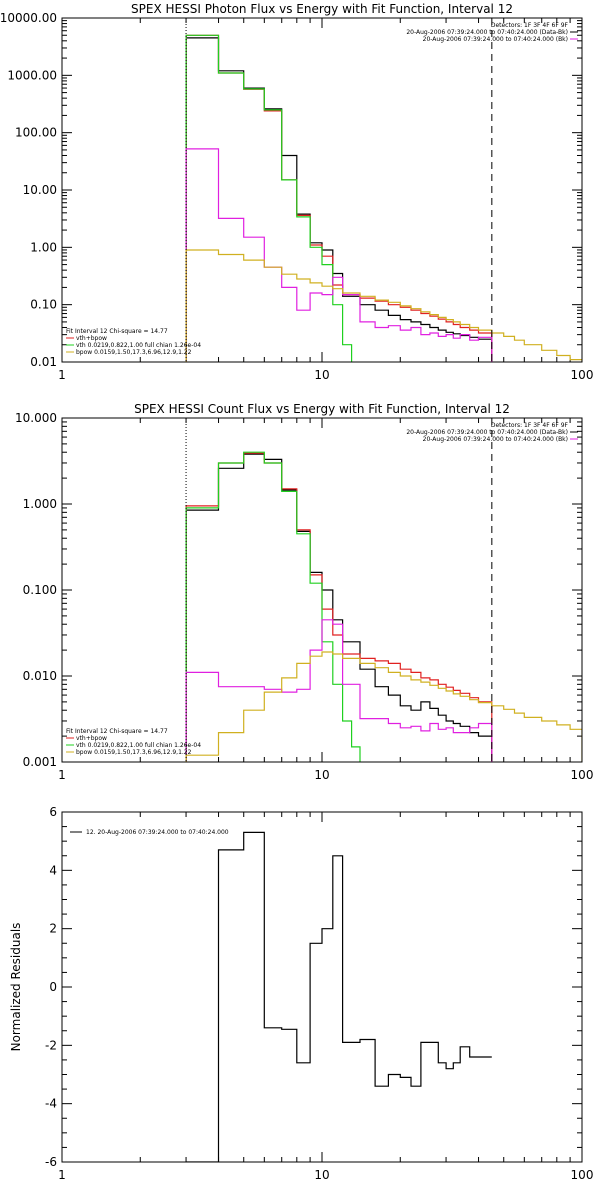 This screenshot has width=600, height=1204. I want to click on y-tick-label: 4, so click(53, 870).